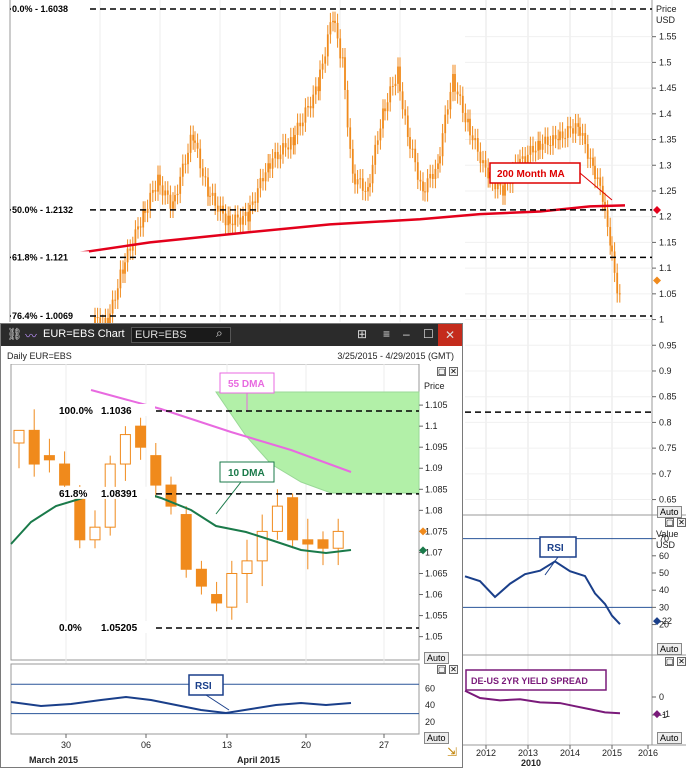 The image size is (686, 768). Describe the element at coordinates (665, 474) in the screenshot. I see `monthly-y-tick: 0.7` at that location.